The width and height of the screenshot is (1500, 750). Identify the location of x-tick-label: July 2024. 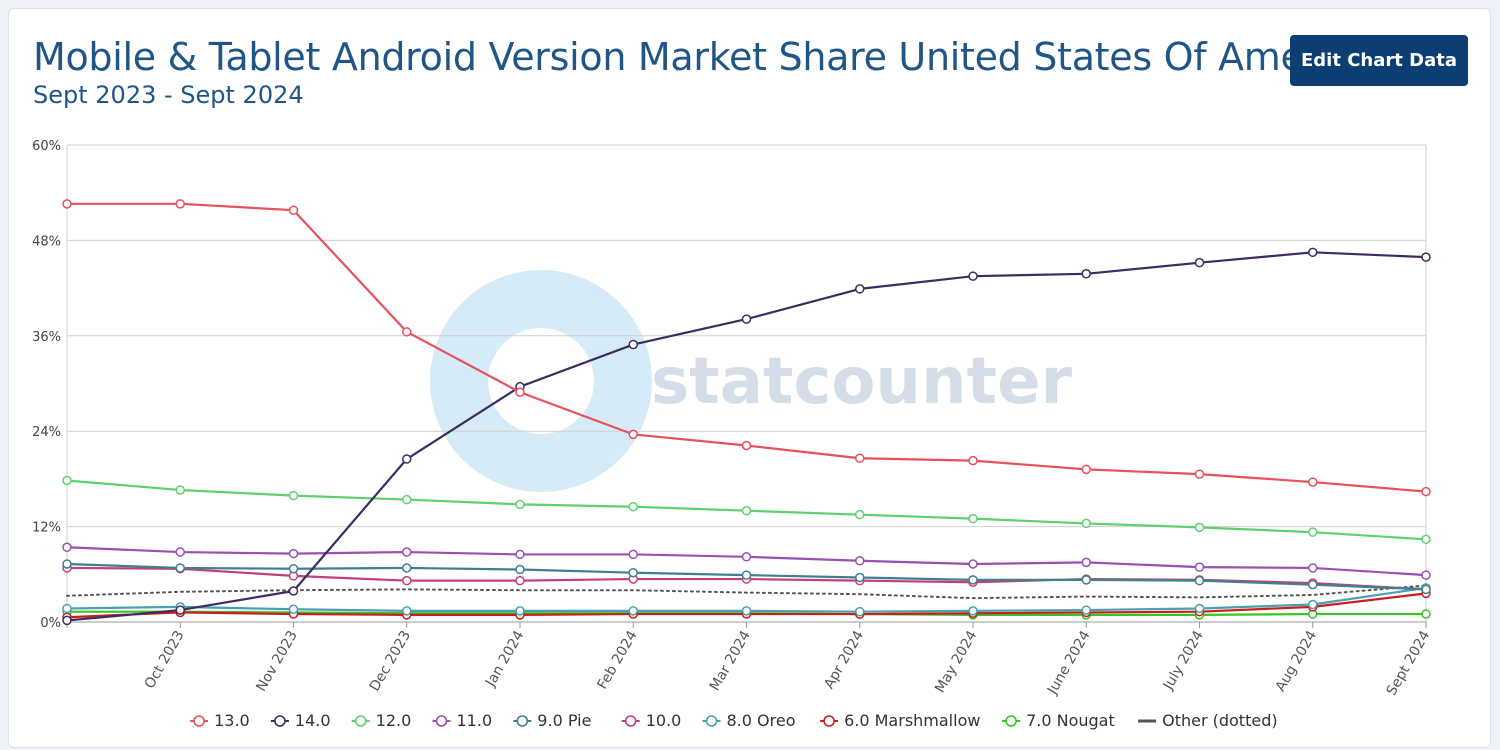
(1183, 660).